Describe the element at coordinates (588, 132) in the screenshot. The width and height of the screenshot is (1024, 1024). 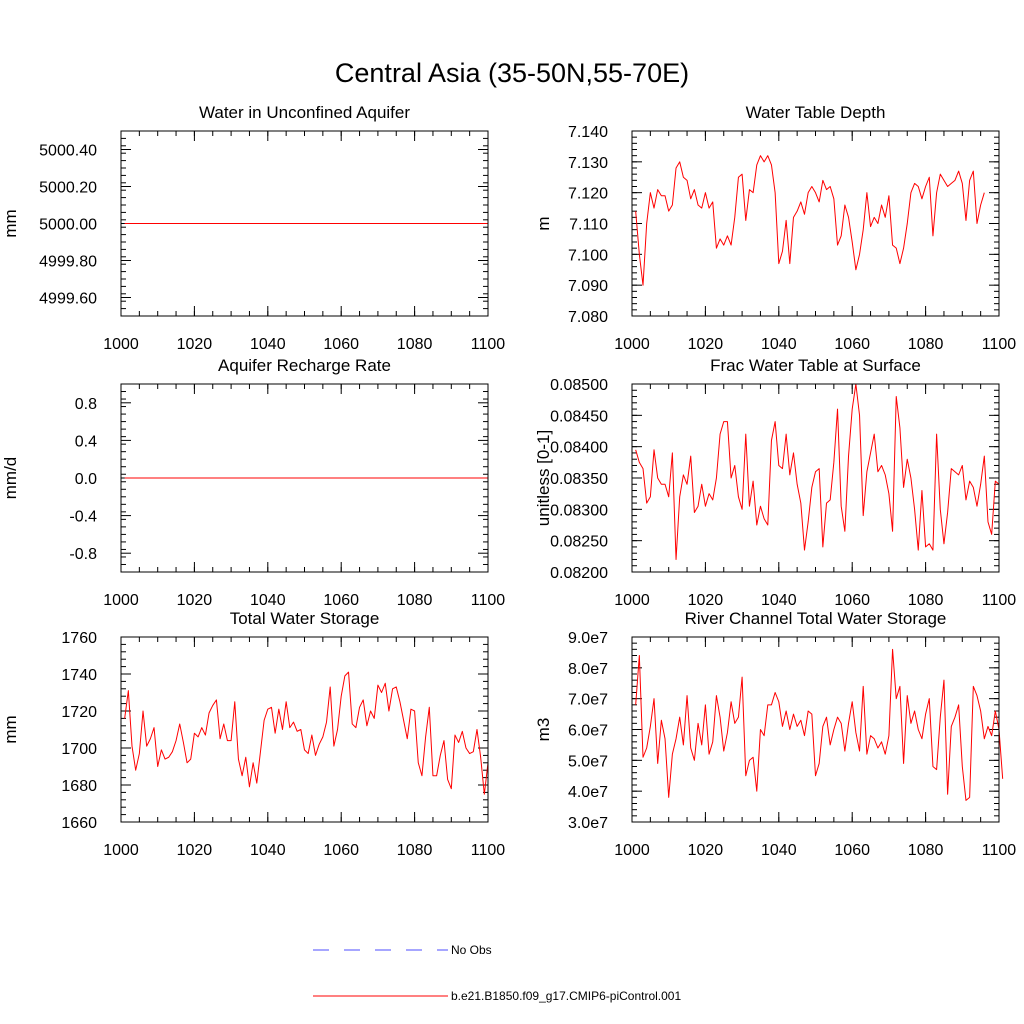
I see `y-tick-label: 7.140` at that location.